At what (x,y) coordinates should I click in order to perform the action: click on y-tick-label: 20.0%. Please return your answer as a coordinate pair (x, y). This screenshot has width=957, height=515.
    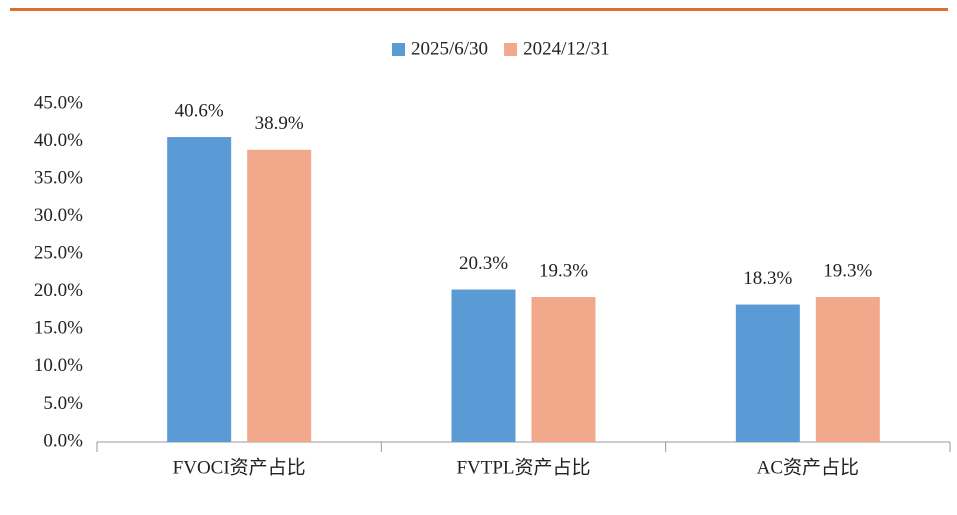
    Looking at the image, I should click on (58, 290).